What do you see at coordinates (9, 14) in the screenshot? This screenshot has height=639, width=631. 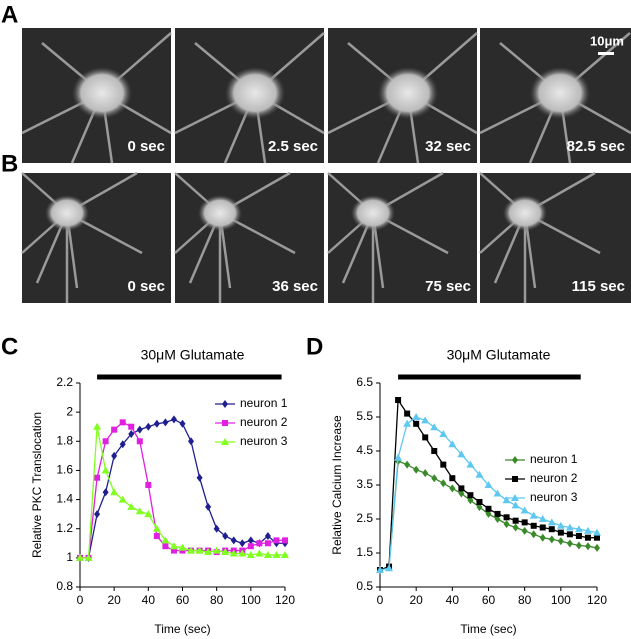 I see `panel-label: A` at bounding box center [9, 14].